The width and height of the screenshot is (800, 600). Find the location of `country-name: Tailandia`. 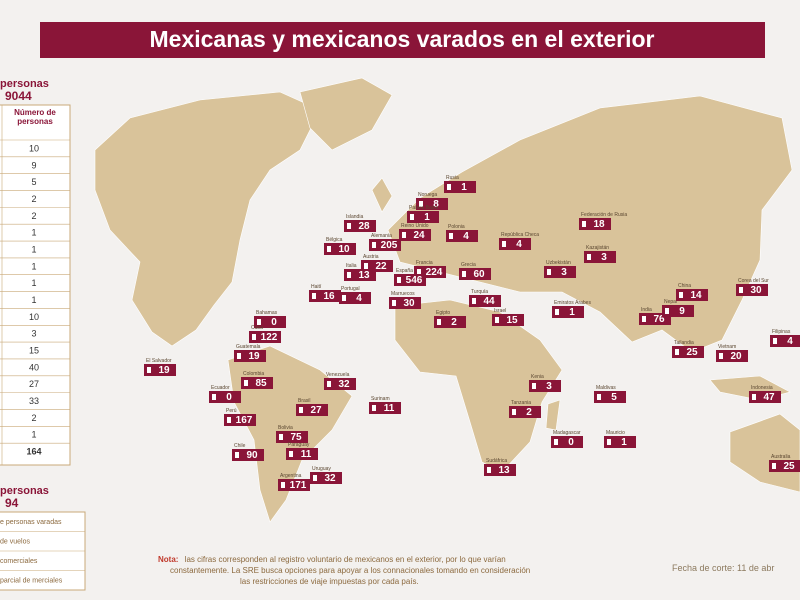

country-name: Tailandia is located at coordinates (684, 343).